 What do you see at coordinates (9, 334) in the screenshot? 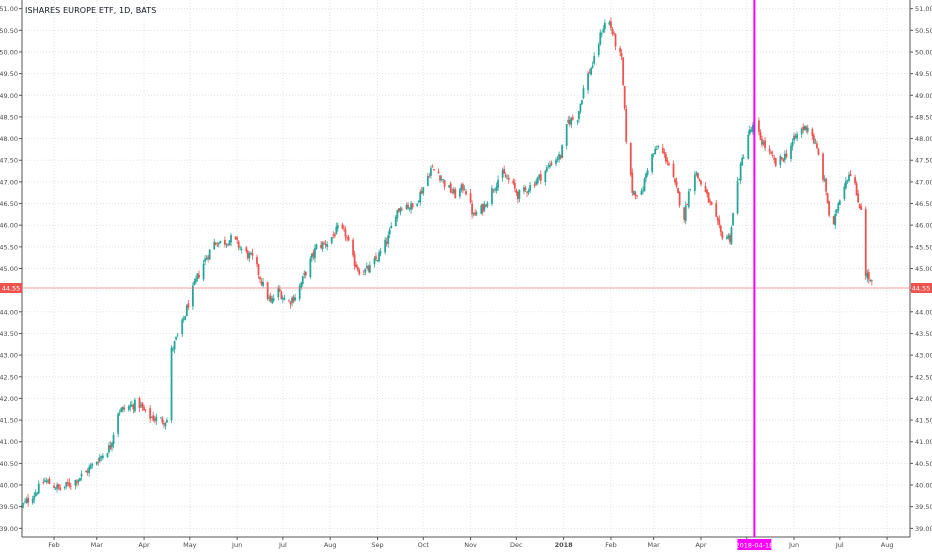
I see `y-tick-label: 43.50` at bounding box center [9, 334].